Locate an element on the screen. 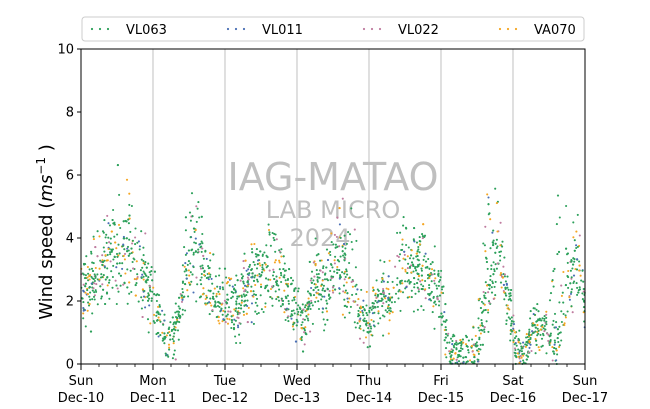  legend-marker is located at coordinates (380, 29).